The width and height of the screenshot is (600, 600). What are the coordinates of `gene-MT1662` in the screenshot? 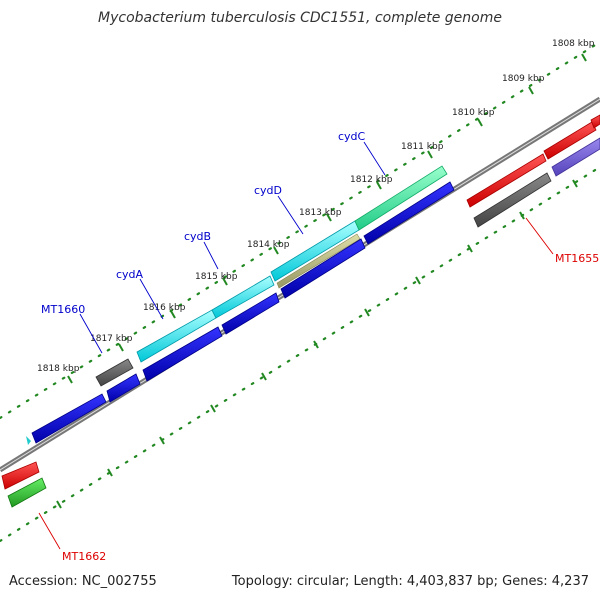 It's located at (27, 492).